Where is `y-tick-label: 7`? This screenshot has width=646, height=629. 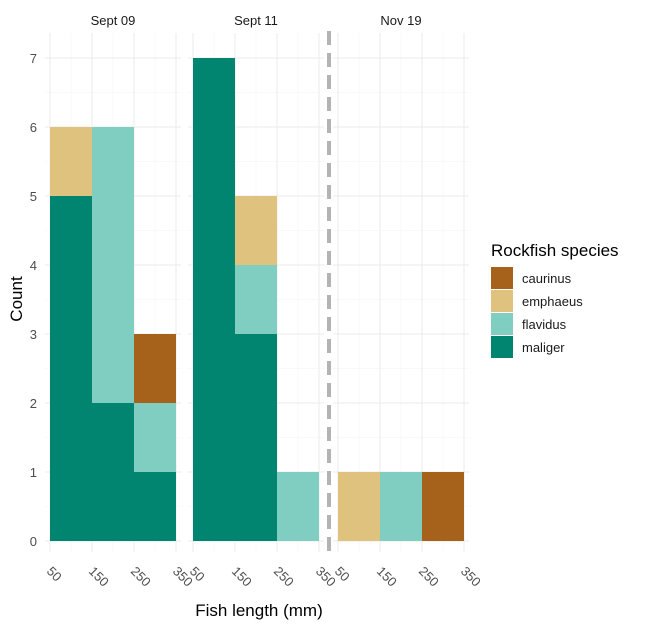
y-tick-label: 7 is located at coordinates (33, 58).